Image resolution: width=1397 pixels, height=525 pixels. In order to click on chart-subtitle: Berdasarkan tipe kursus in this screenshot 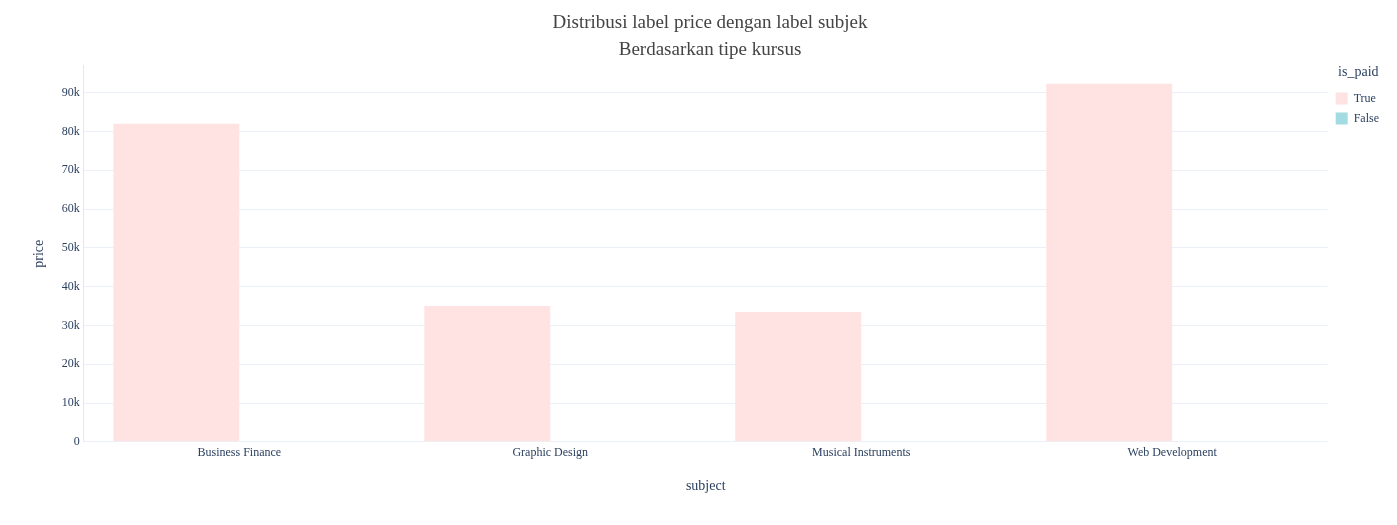, I will do `click(710, 49)`.